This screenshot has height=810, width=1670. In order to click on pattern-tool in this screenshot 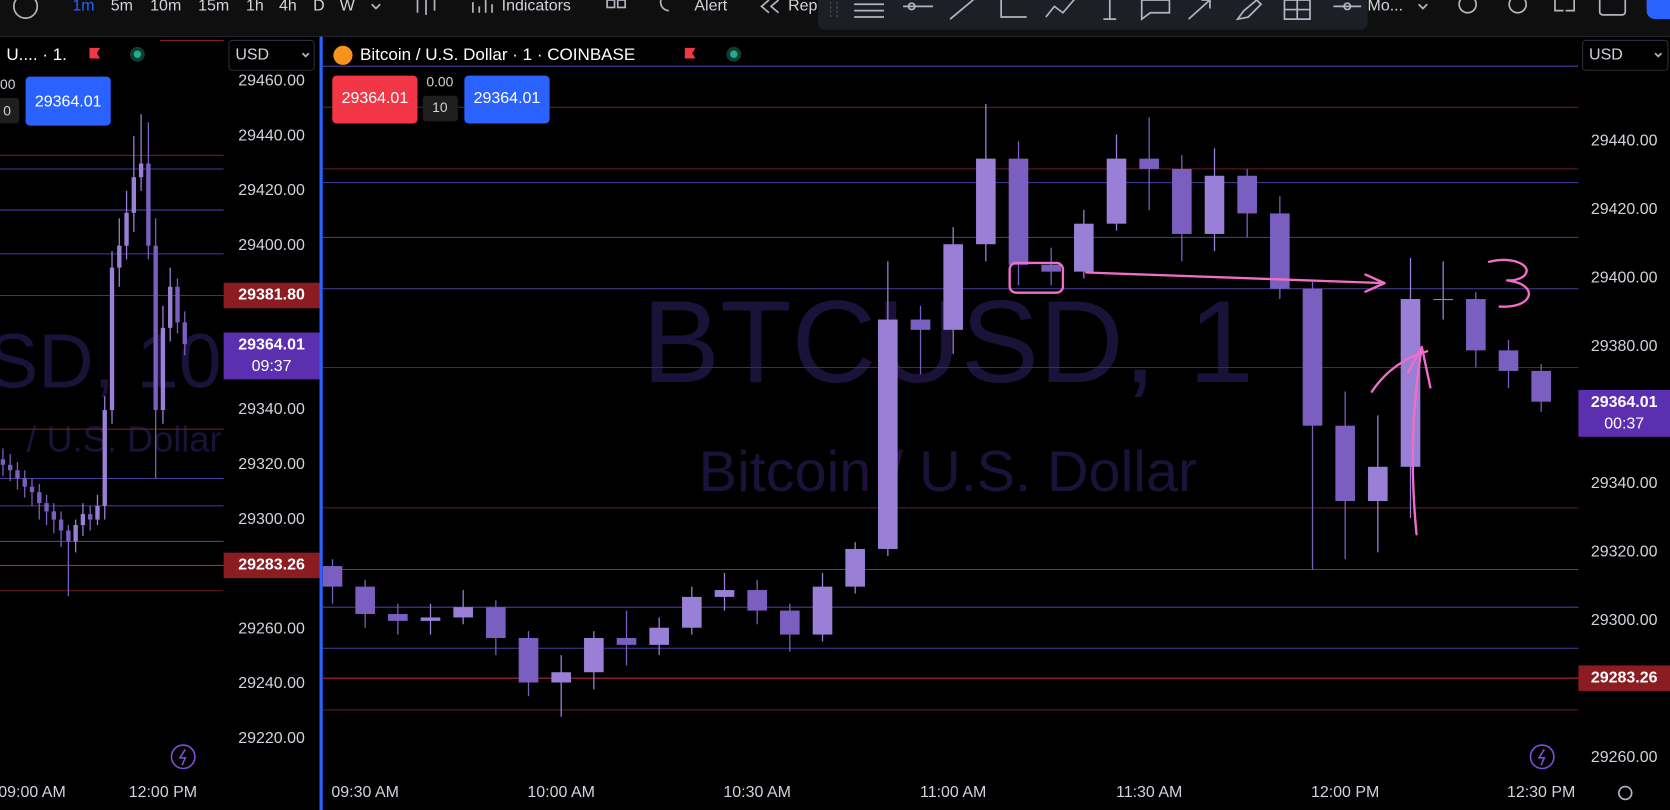, I will do `click(1060, 9)`.